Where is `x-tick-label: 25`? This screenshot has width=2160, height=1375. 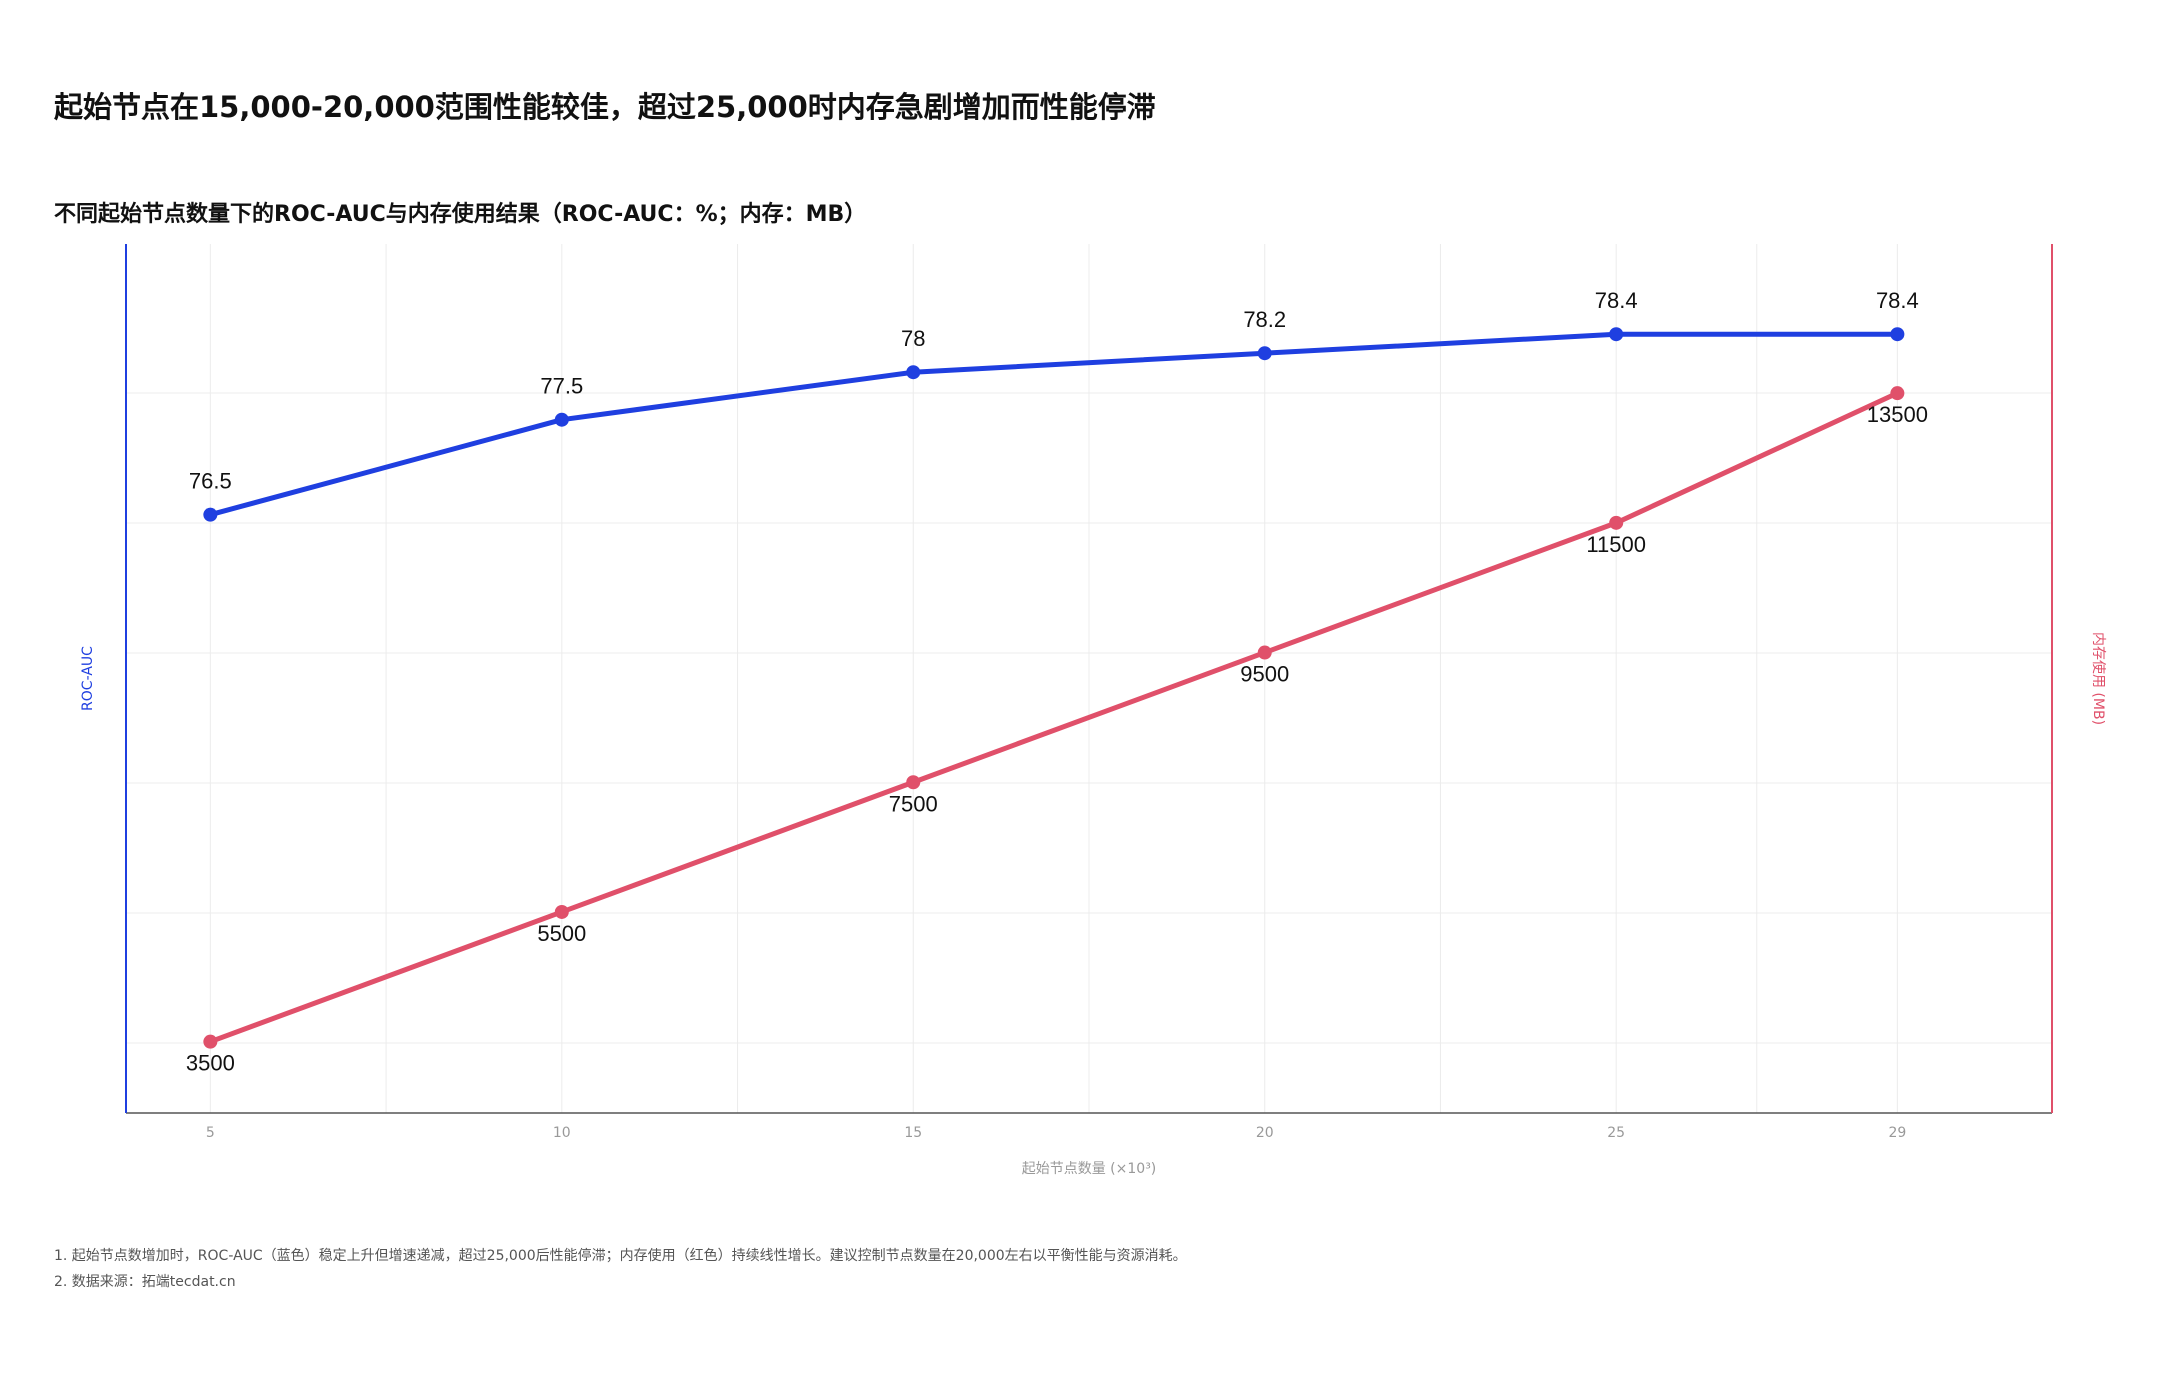 x-tick-label: 25 is located at coordinates (1616, 1133).